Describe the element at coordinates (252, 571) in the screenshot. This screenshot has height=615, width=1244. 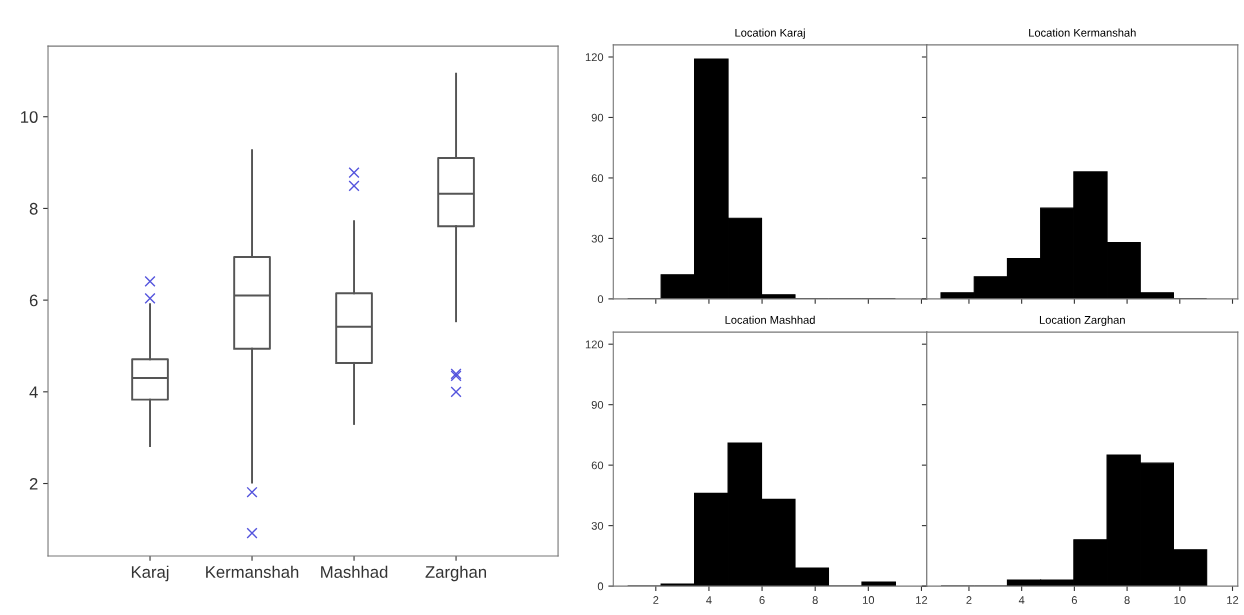
I see `x-tick-label: Kermanshah` at that location.